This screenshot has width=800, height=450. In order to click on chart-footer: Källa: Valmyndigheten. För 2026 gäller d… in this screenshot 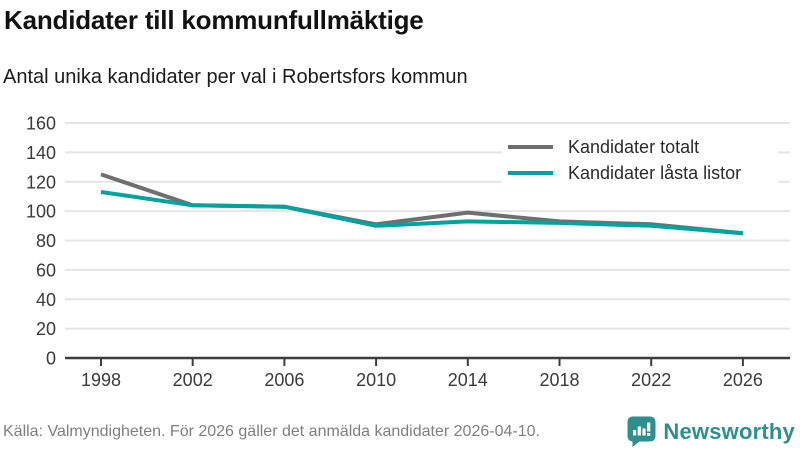, I will do `click(400, 431)`.